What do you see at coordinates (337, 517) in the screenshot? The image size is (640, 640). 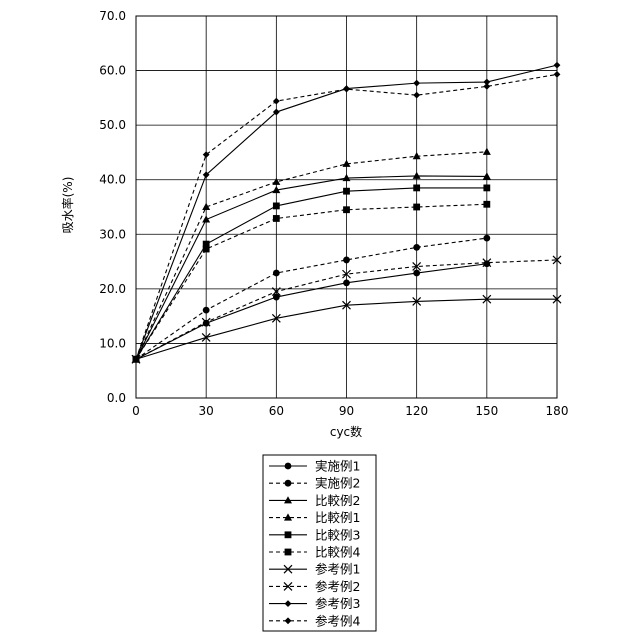 I see `legend-label: 比較例1` at bounding box center [337, 517].